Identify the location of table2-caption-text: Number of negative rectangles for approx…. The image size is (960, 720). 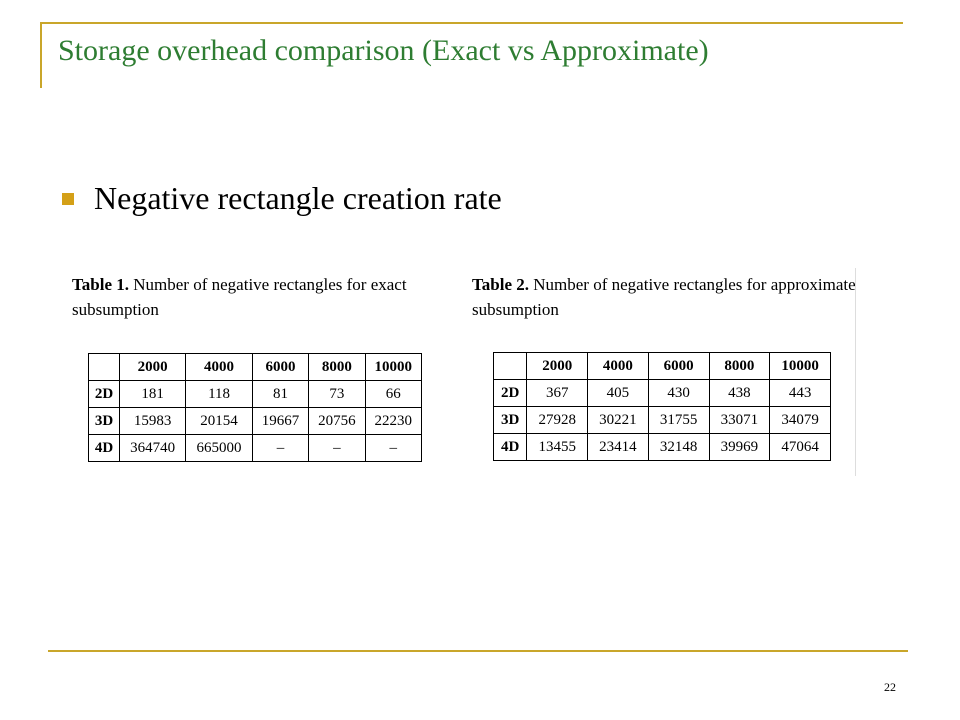
(664, 297).